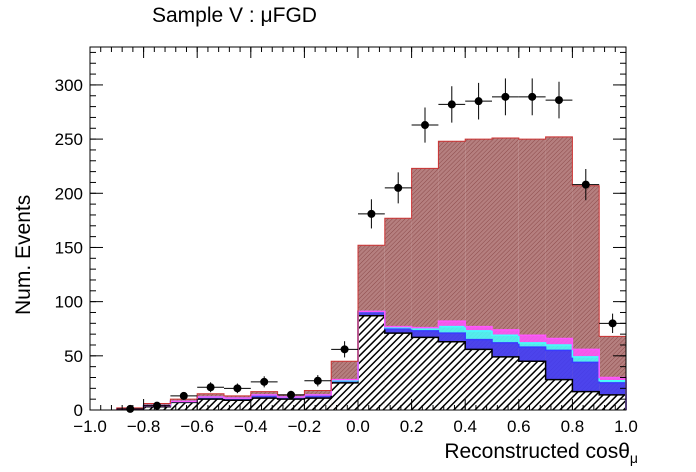  I want to click on y-tick-label: 0, so click(78, 410).